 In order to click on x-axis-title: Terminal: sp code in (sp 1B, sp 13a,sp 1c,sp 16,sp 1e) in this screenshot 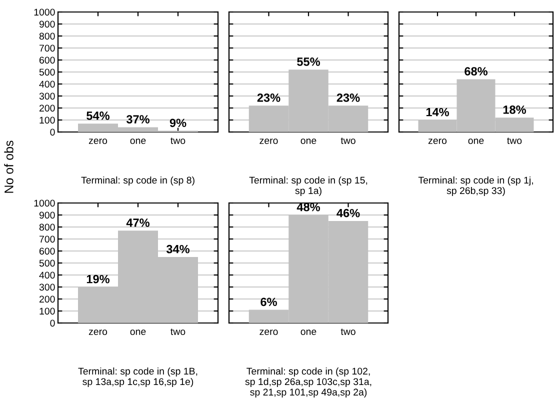, I will do `click(138, 377)`.